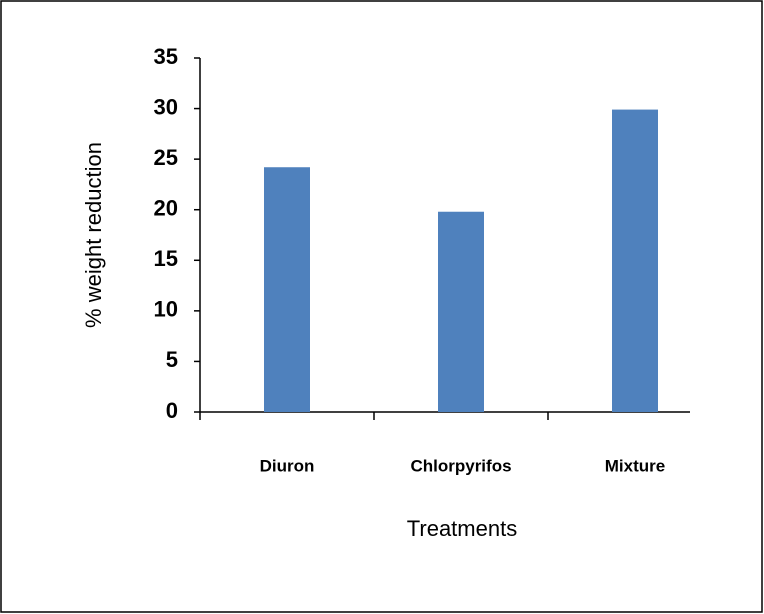  Describe the element at coordinates (172, 410) in the screenshot. I see `y-tick-label: 0` at that location.